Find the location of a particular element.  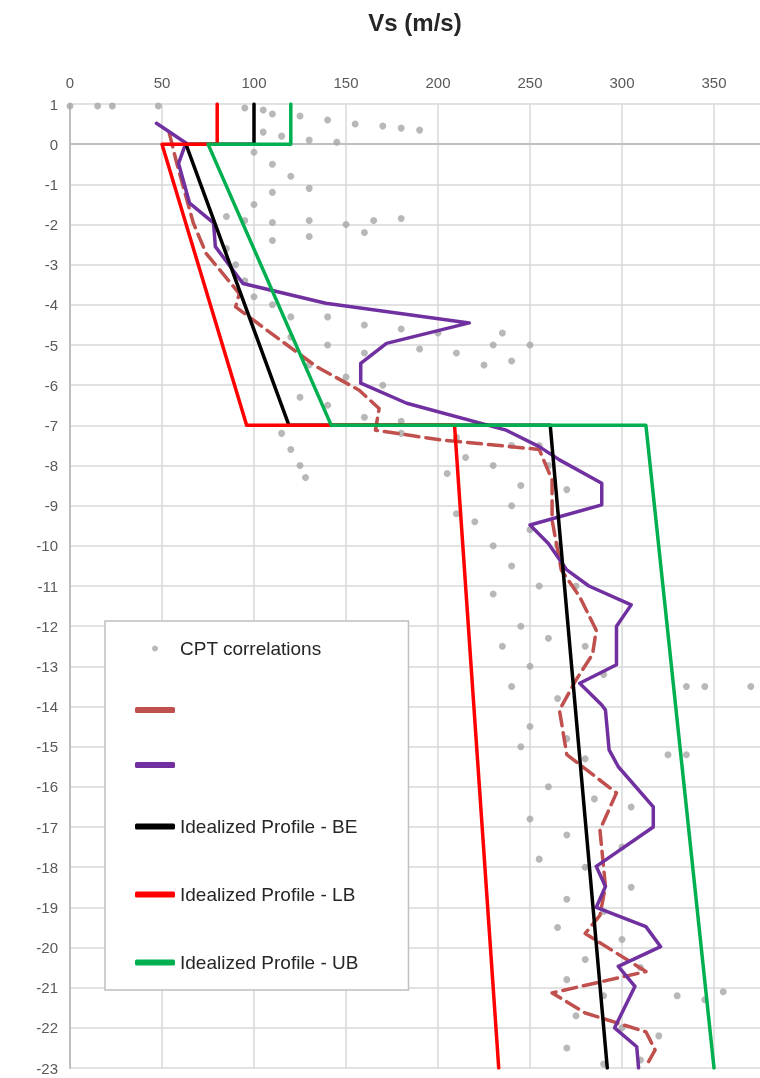

x-axis-title: Vs (m/s) is located at coordinates (415, 22).